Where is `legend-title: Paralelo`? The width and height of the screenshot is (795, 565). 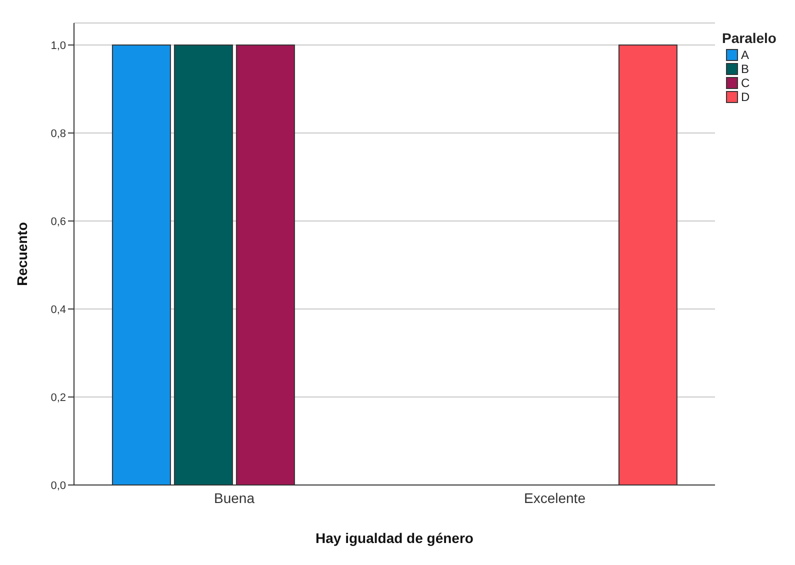
legend-title: Paralelo is located at coordinates (749, 38).